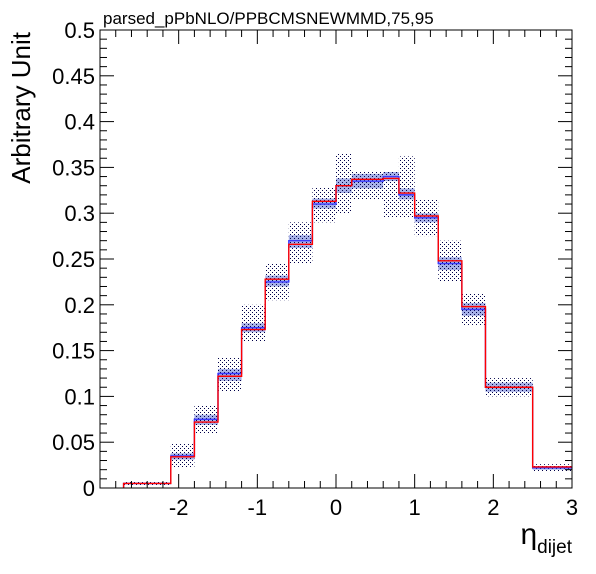  I want to click on x-tick-label: 0, so click(336, 507).